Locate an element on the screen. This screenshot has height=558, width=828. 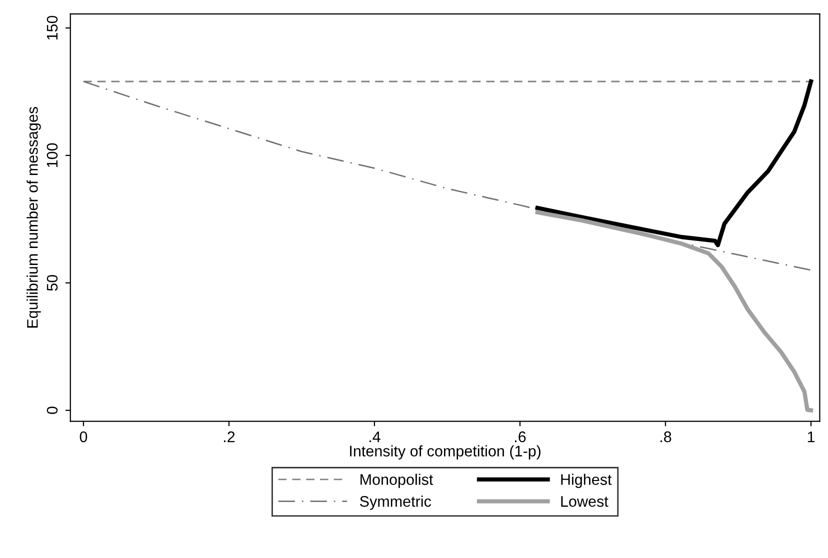
x-tick-label: .2 is located at coordinates (229, 436).